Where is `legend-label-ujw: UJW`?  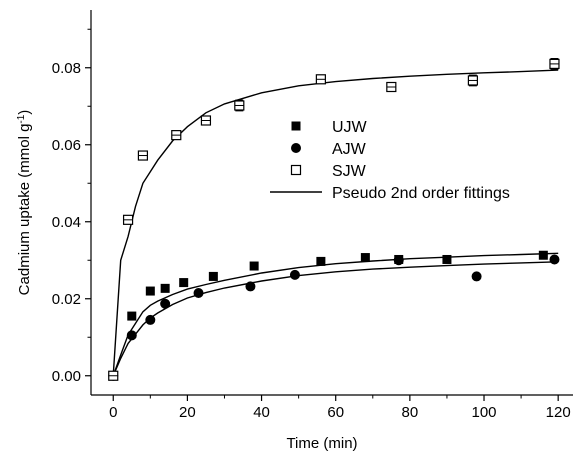 legend-label-ujw: UJW is located at coordinates (350, 127).